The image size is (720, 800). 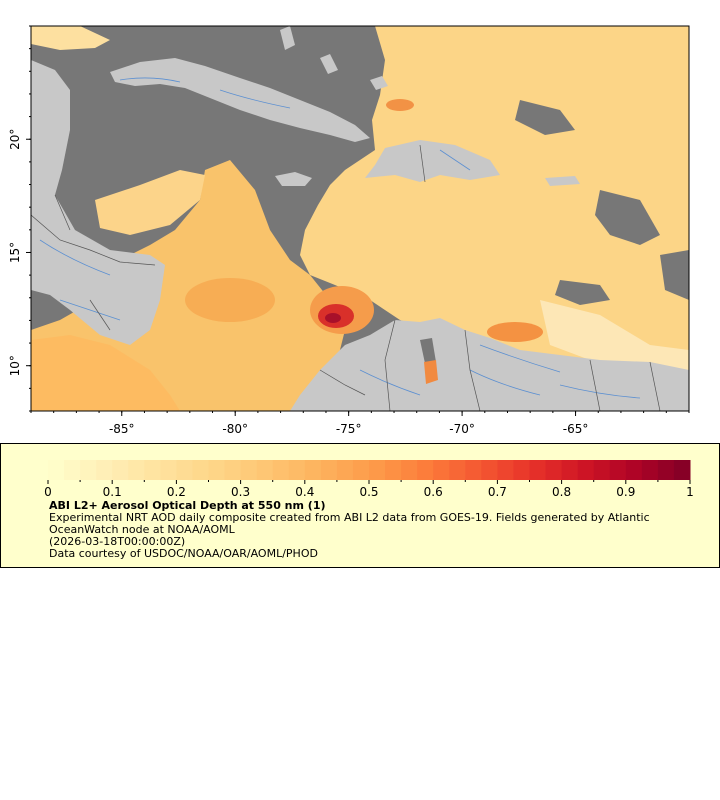 I want to click on colorbar-tick-label: 0.5, so click(x=368, y=492).